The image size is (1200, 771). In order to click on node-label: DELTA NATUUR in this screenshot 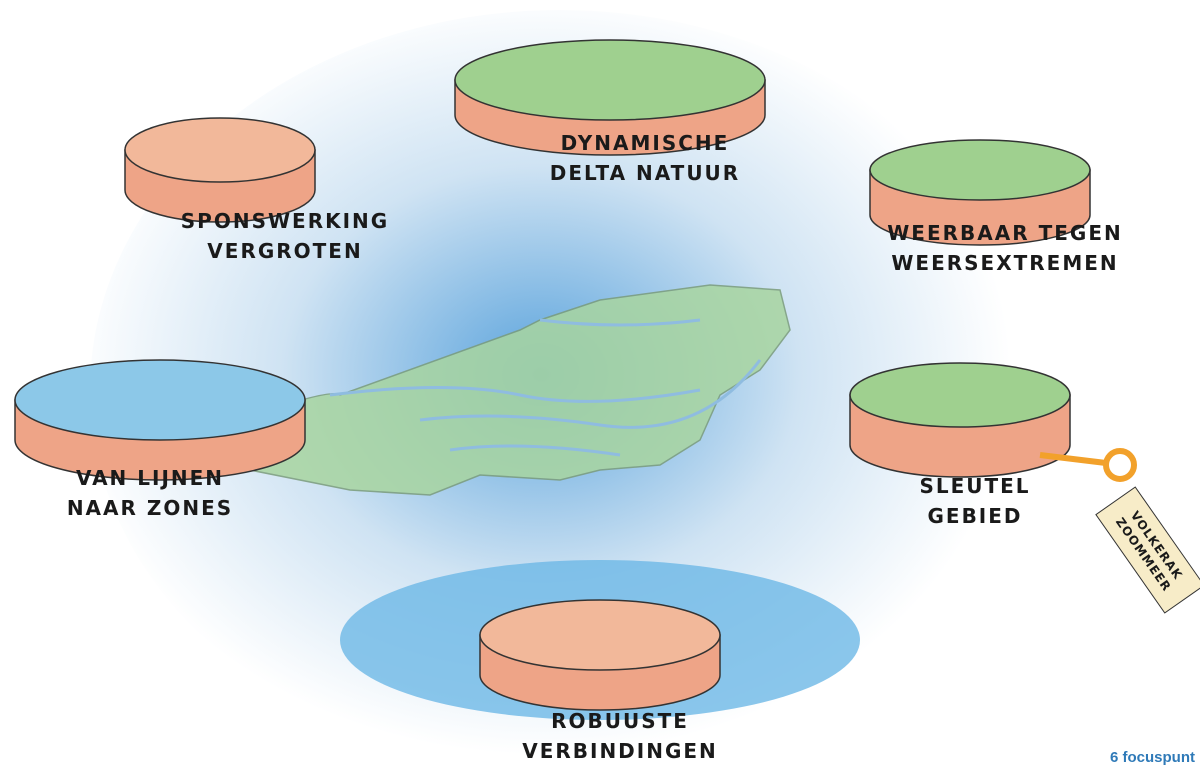, I will do `click(645, 173)`.